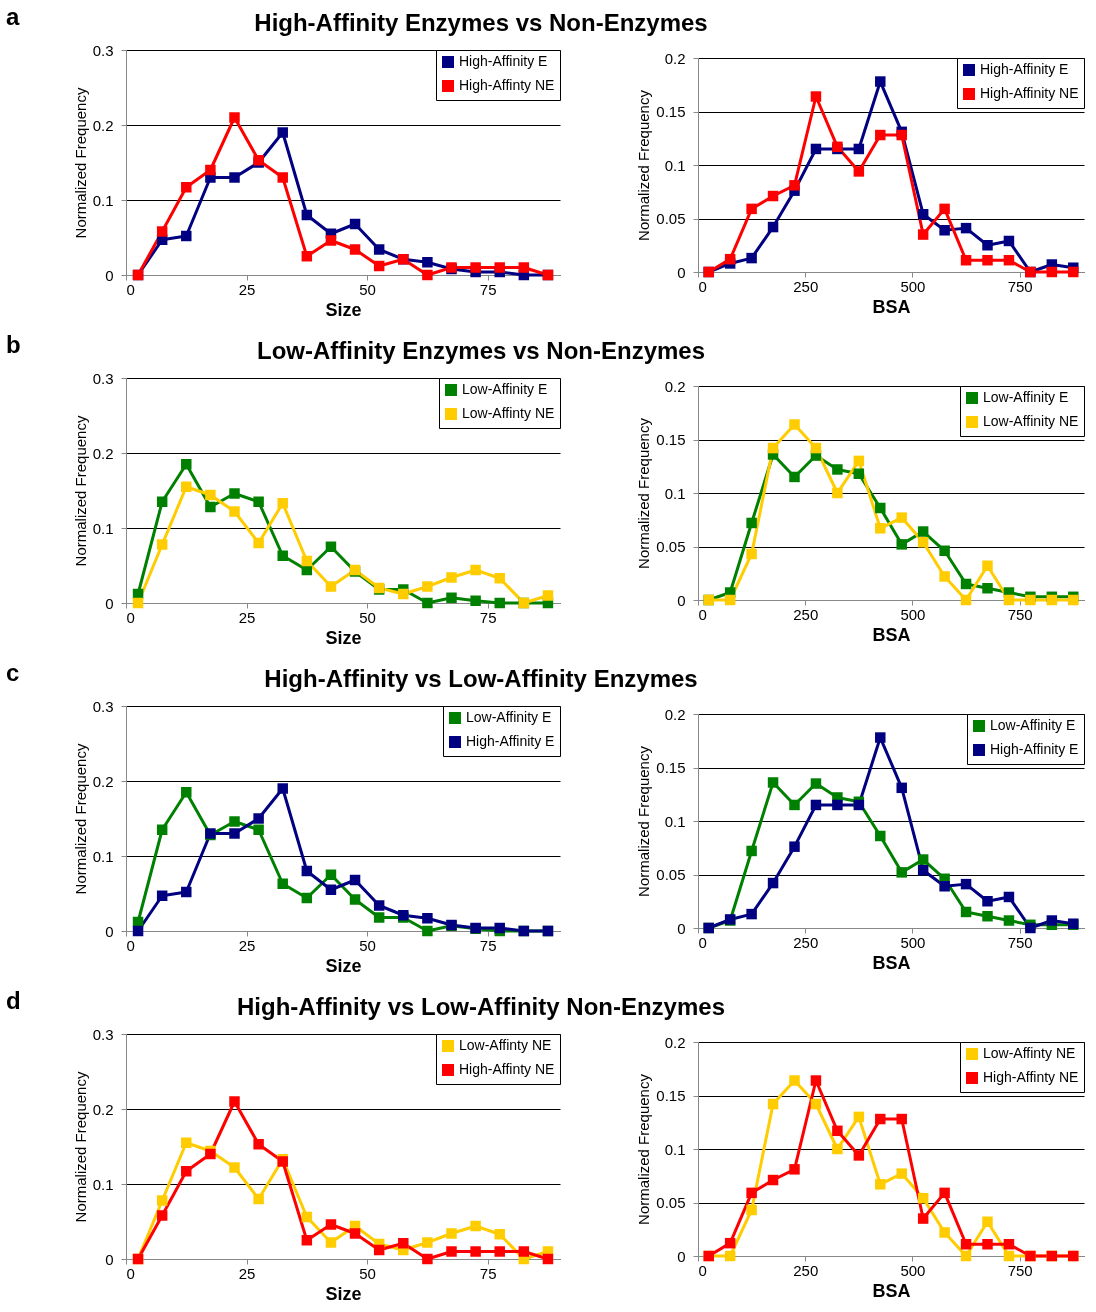 The width and height of the screenshot is (1096, 1312). Describe the element at coordinates (13, 344) in the screenshot. I see `text: b` at that location.